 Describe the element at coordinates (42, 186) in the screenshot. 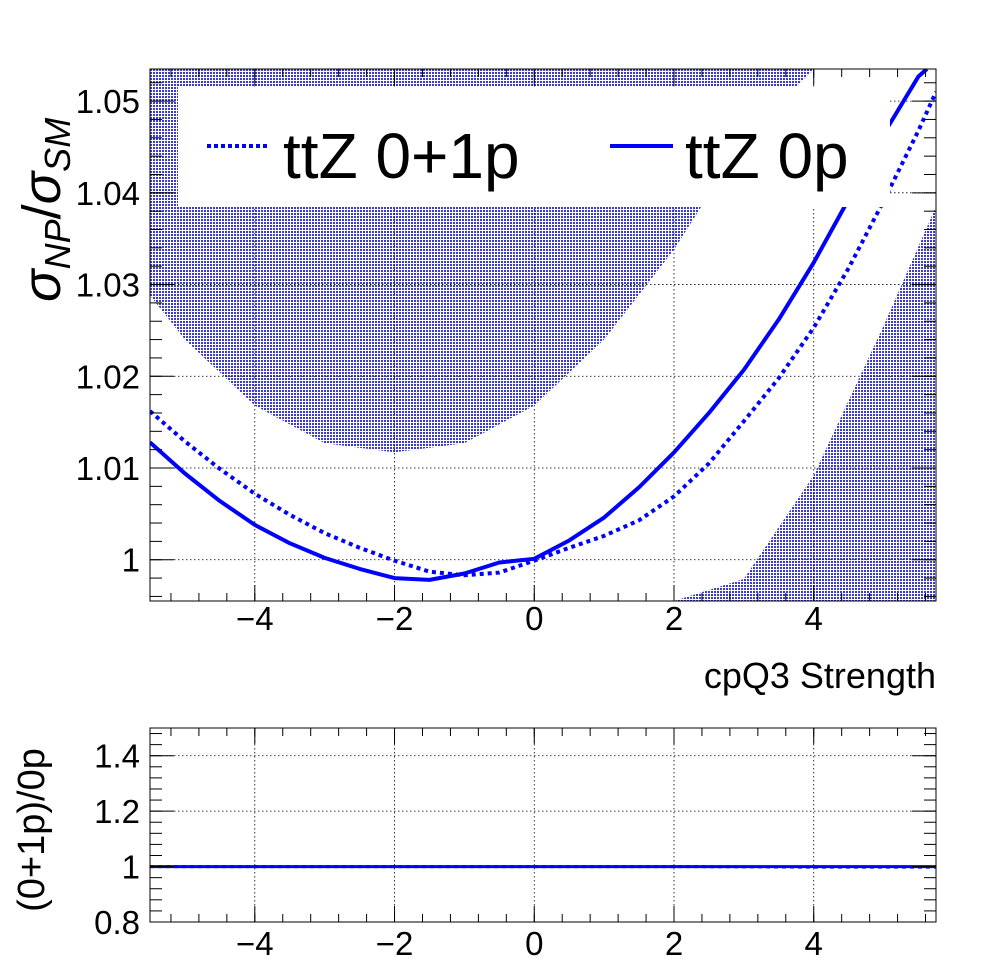

I see `y-label-denominator: σ` at that location.